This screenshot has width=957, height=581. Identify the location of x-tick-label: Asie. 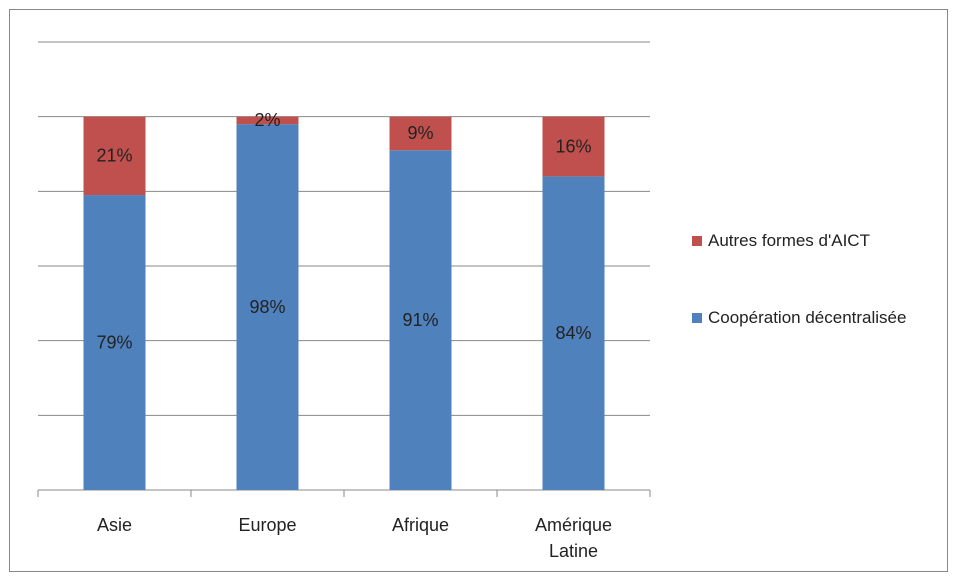
(114, 525).